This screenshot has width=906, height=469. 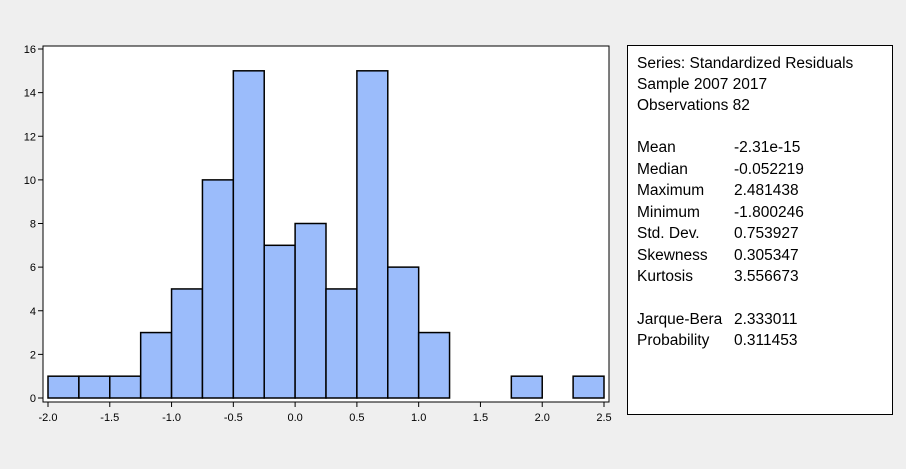 What do you see at coordinates (48, 418) in the screenshot?
I see `x-tick-label: -2.0` at bounding box center [48, 418].